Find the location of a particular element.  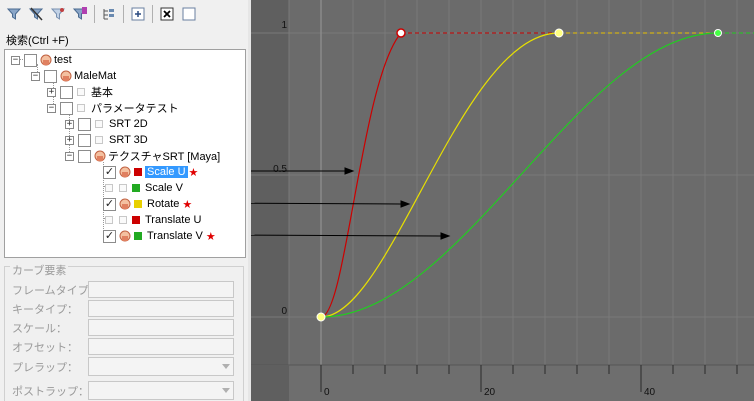

offset-label: オフセット： is located at coordinates (45, 348).